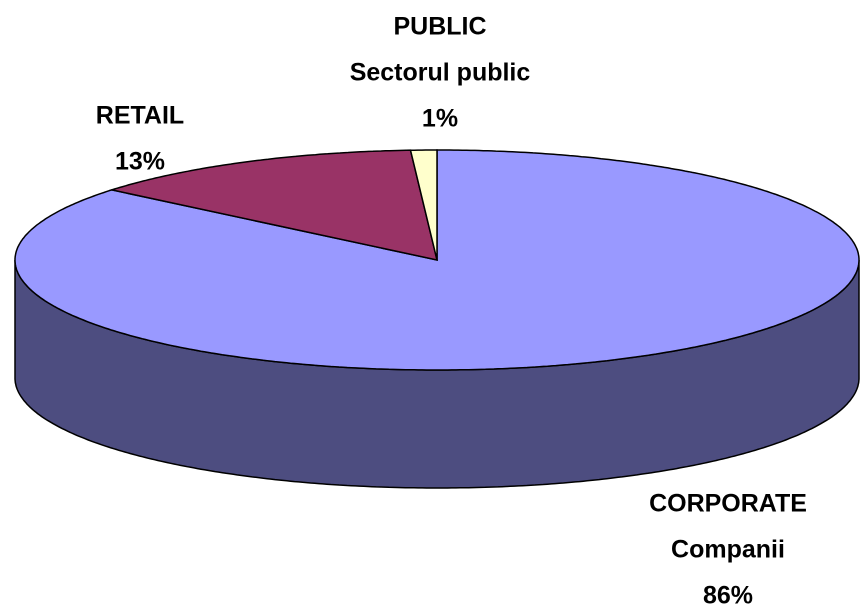 This screenshot has height=611, width=864. What do you see at coordinates (439, 27) in the screenshot?
I see `category-label: PUBLIC` at bounding box center [439, 27].